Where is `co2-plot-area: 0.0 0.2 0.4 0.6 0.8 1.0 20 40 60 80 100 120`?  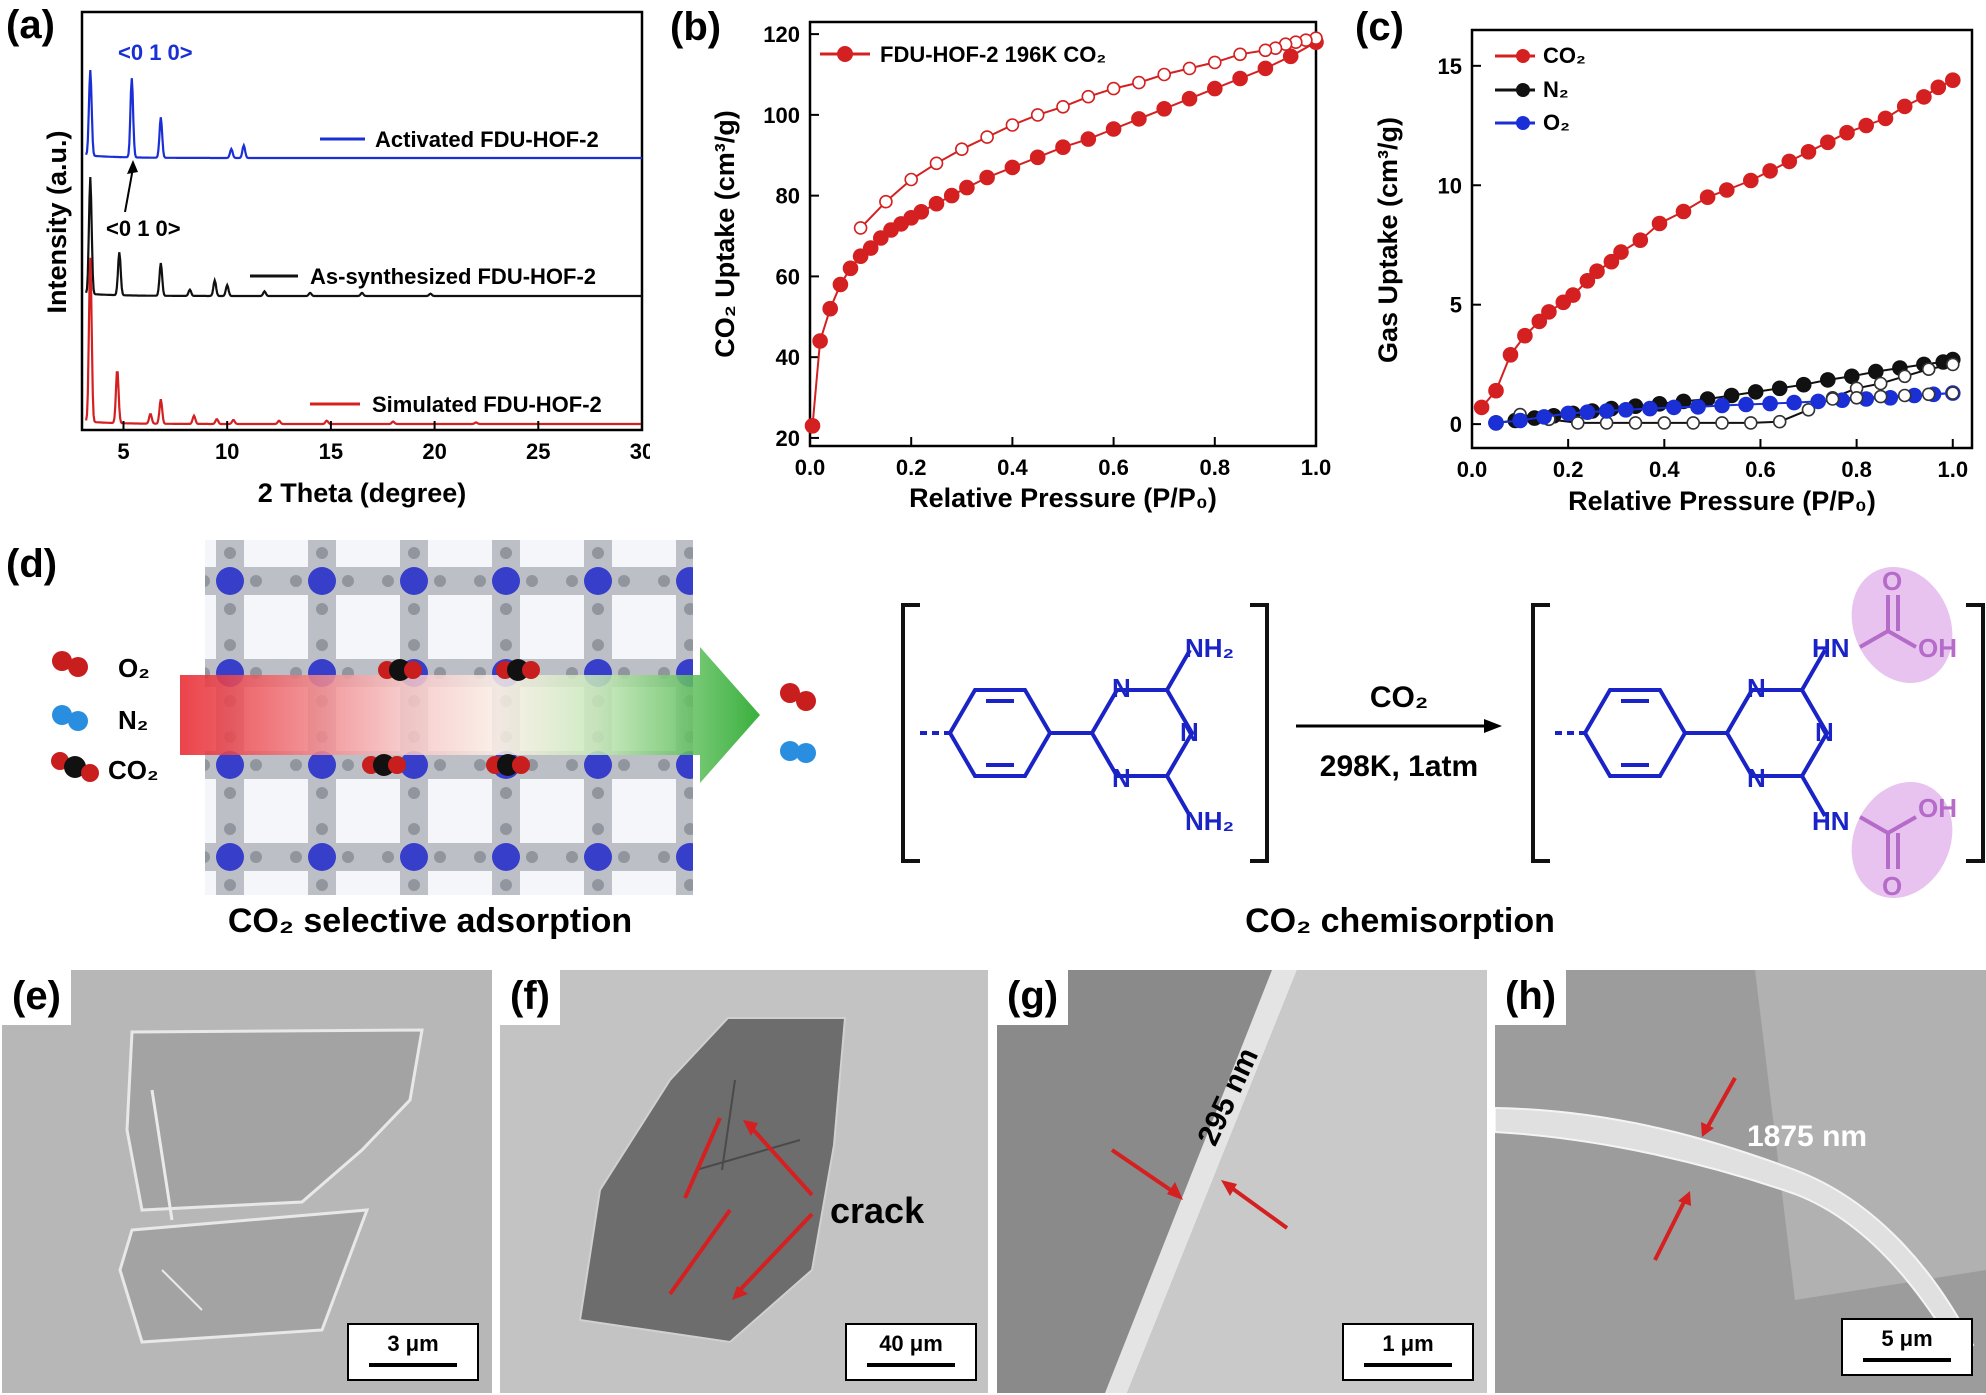 co2-plot-area: 0.0 0.2 0.4 0.6 0.8 1.0 20 40 60 80 100 120 is located at coordinates (1047, 251).